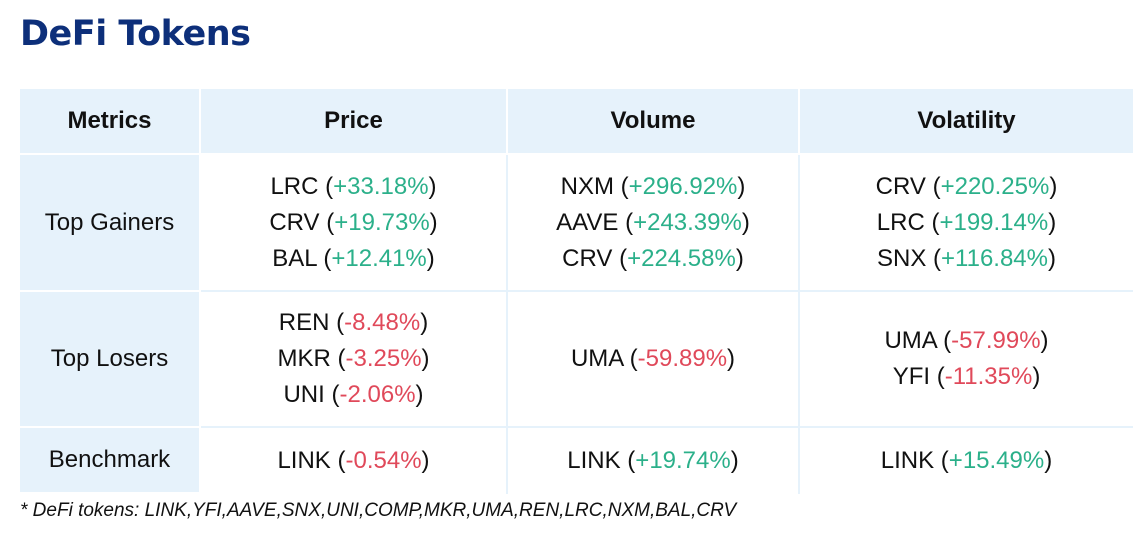  What do you see at coordinates (354, 122) in the screenshot?
I see `header-price: Price` at bounding box center [354, 122].